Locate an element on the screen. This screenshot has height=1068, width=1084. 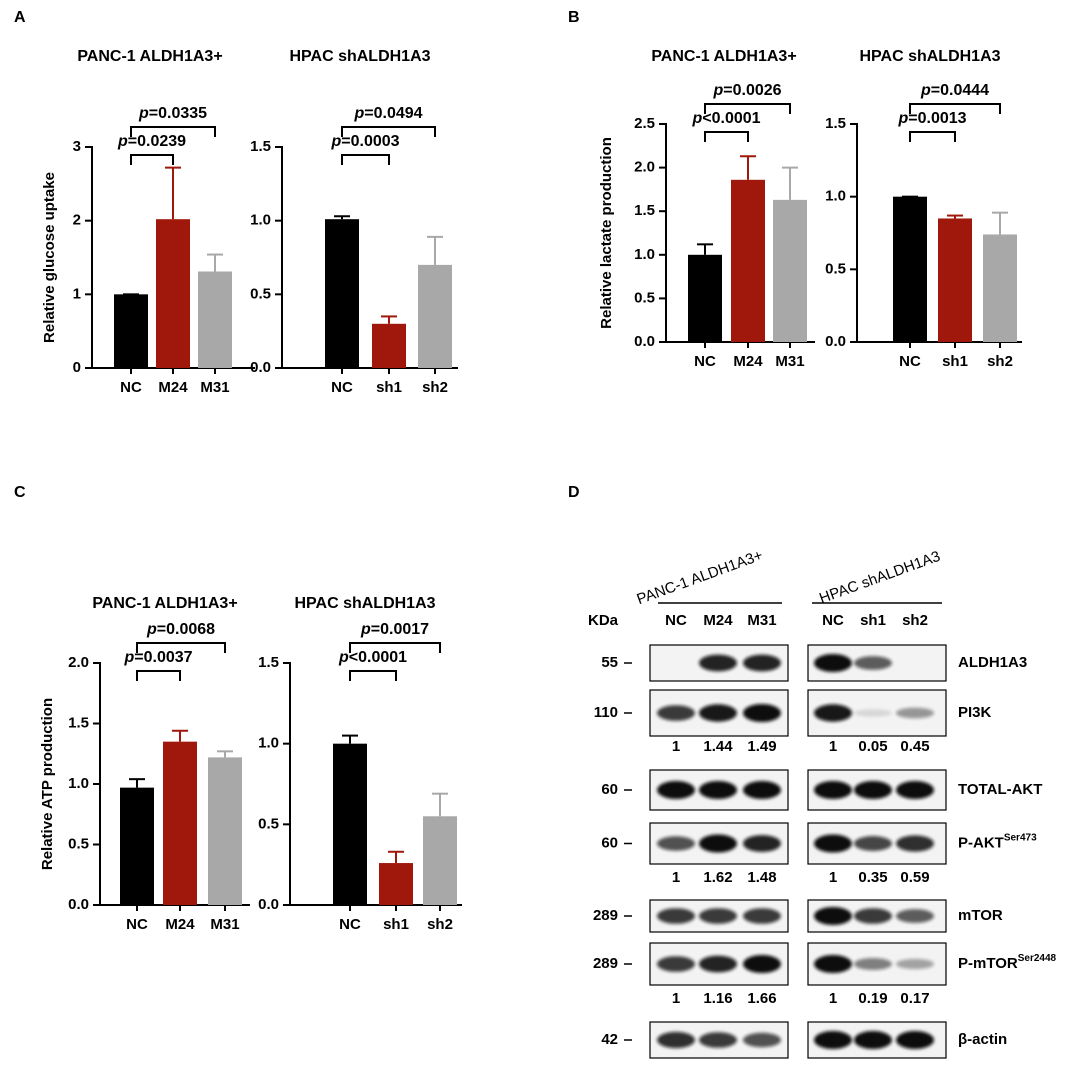
chart-title: PANC-1 ALDH1A3+ is located at coordinates (149, 56).